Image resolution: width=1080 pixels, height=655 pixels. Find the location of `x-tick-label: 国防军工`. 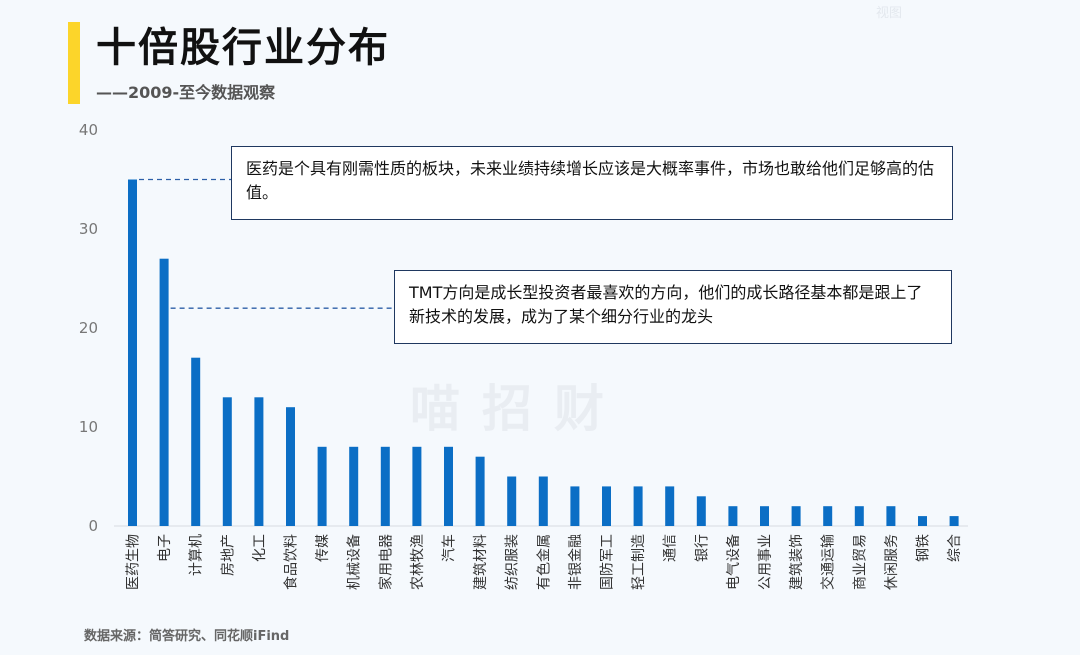

x-tick-label: 国防军工 is located at coordinates (608, 562).